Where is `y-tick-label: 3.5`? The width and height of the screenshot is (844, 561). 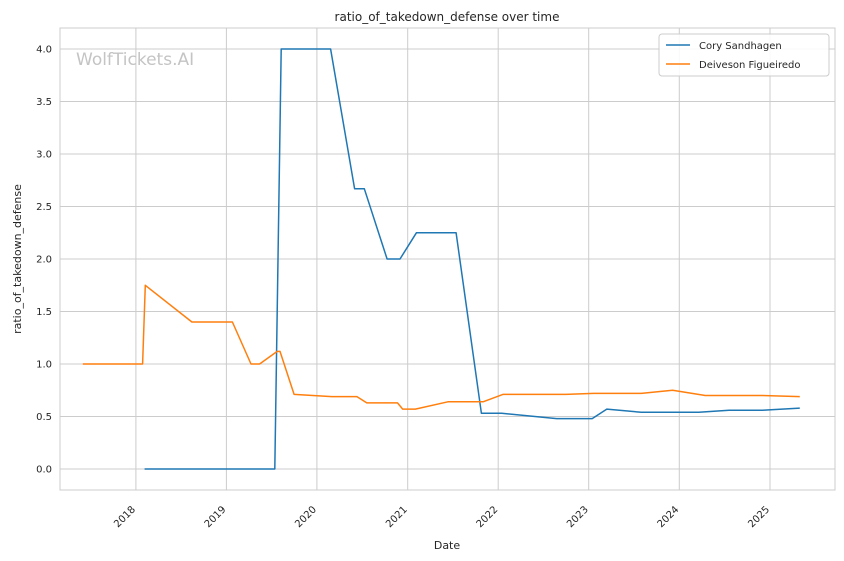 y-tick-label: 3.5 is located at coordinates (44, 102).